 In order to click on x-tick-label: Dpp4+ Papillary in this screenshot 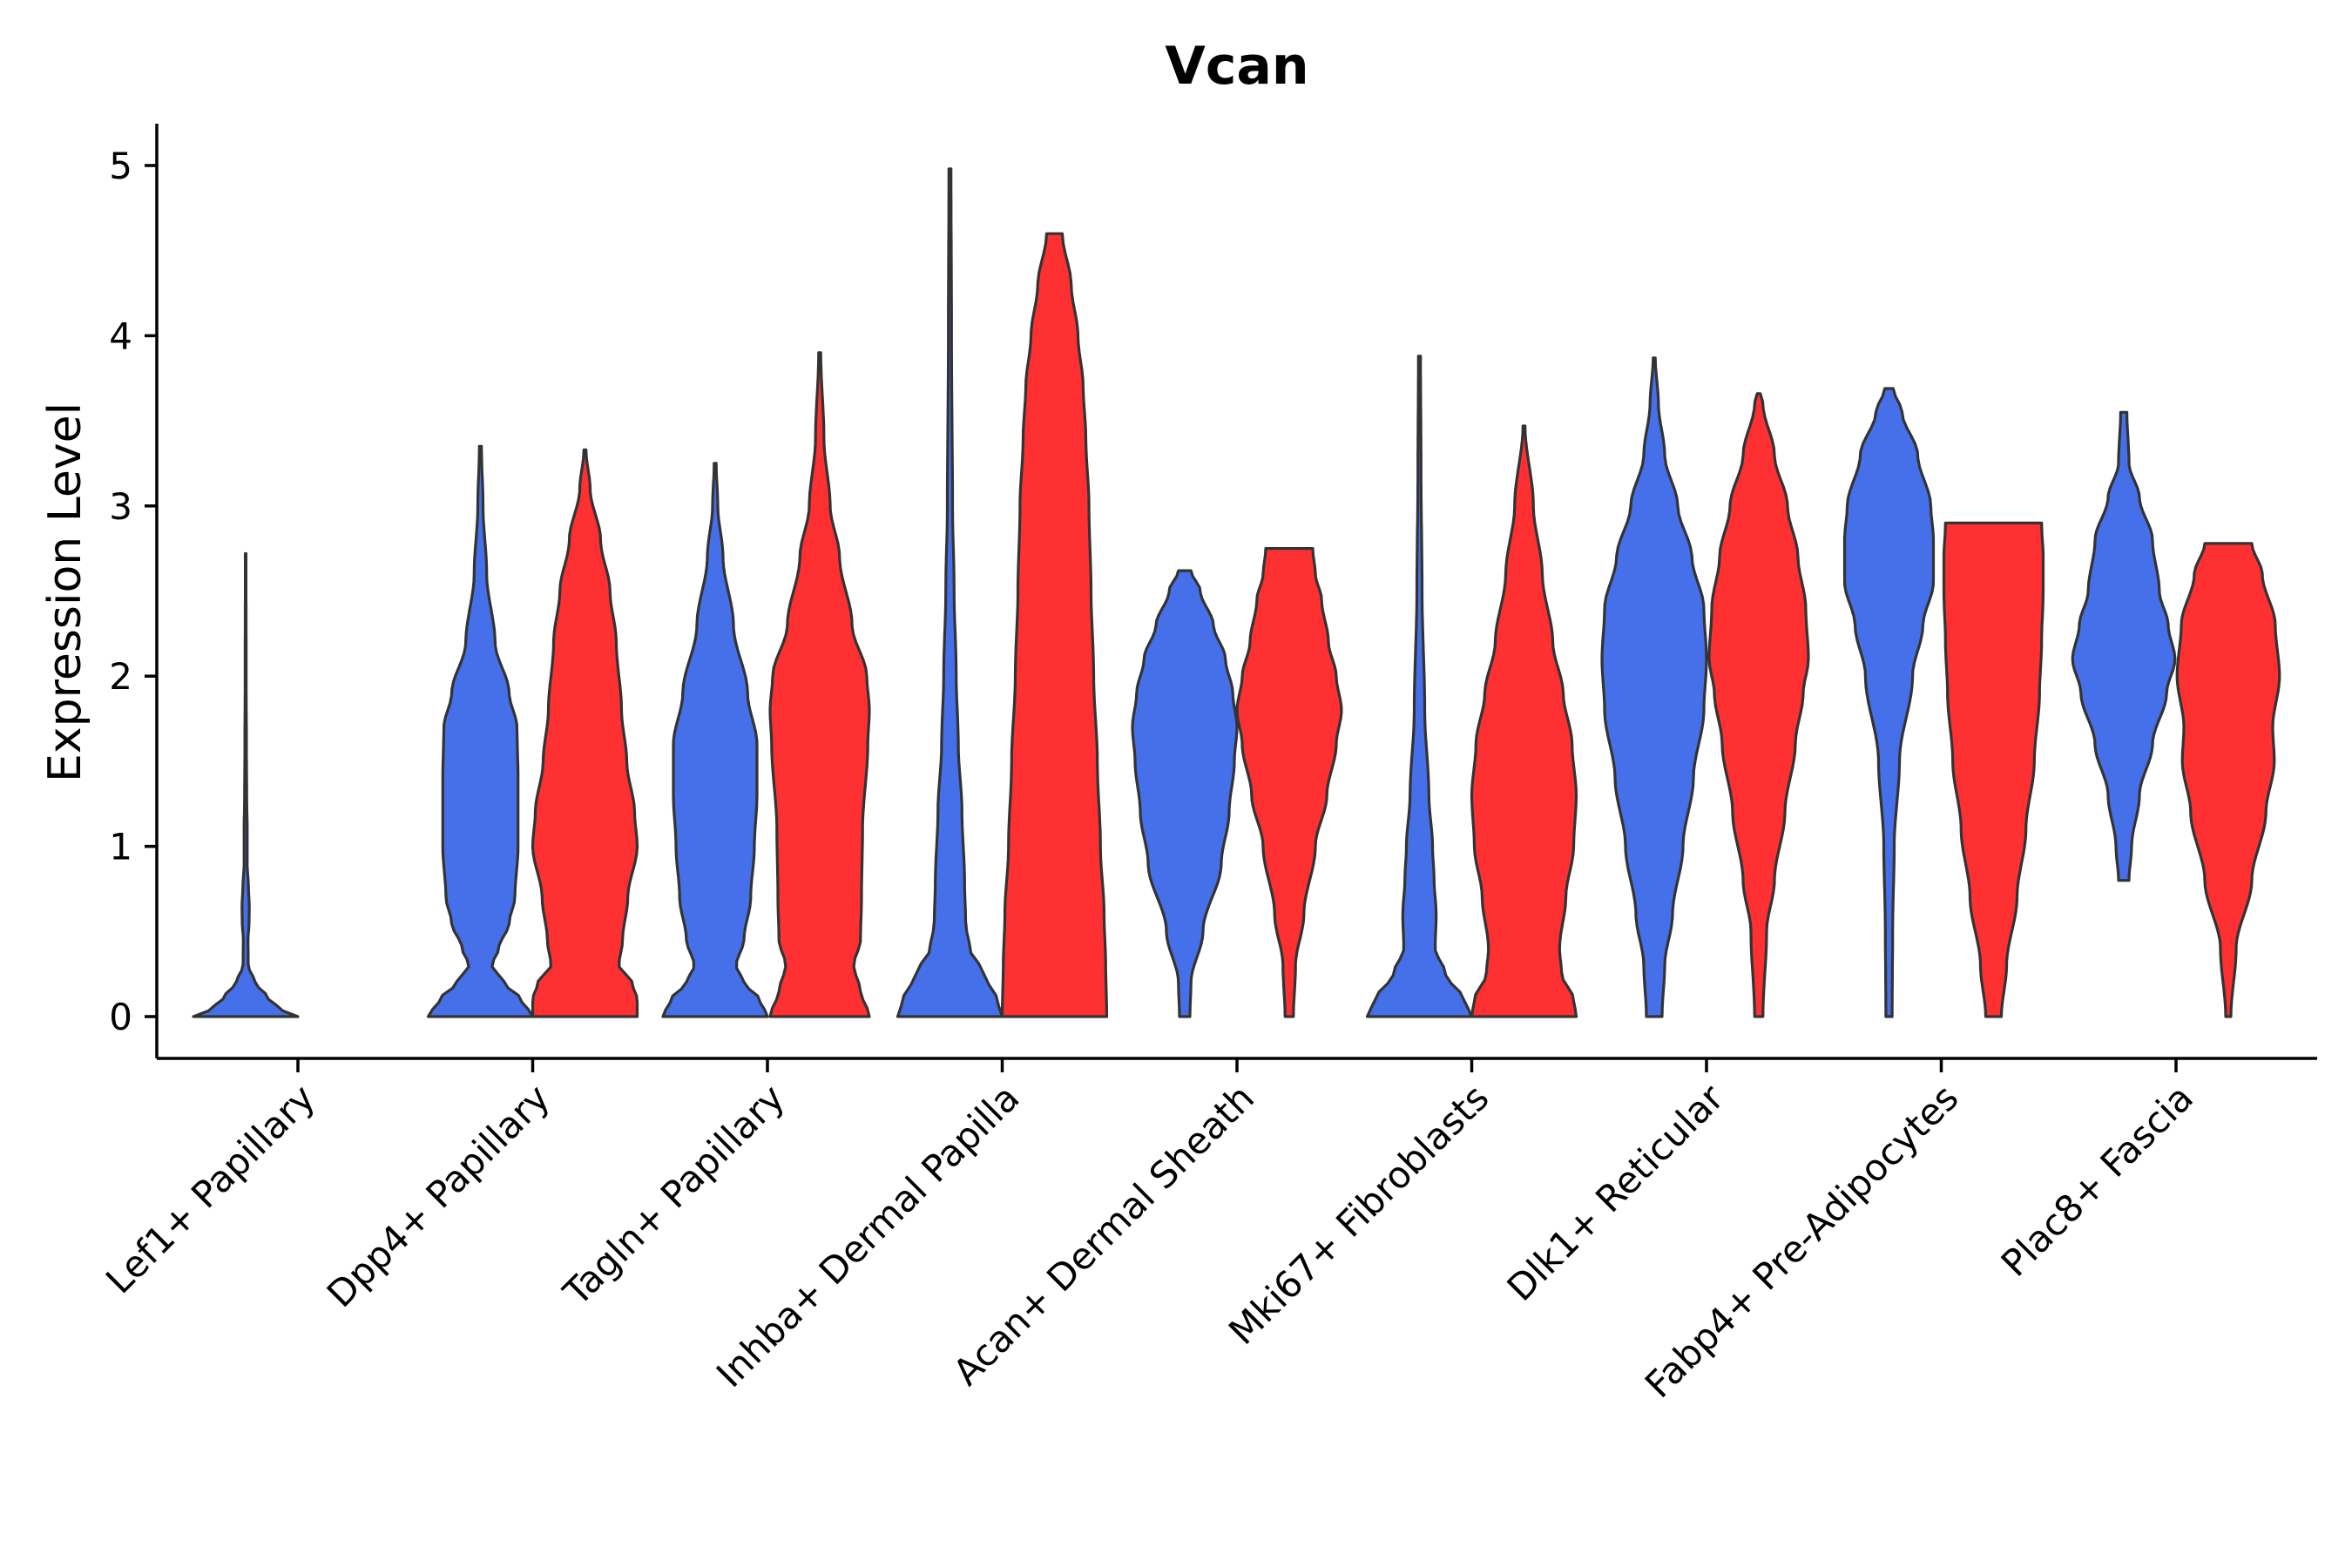, I will do `click(438, 1195)`.